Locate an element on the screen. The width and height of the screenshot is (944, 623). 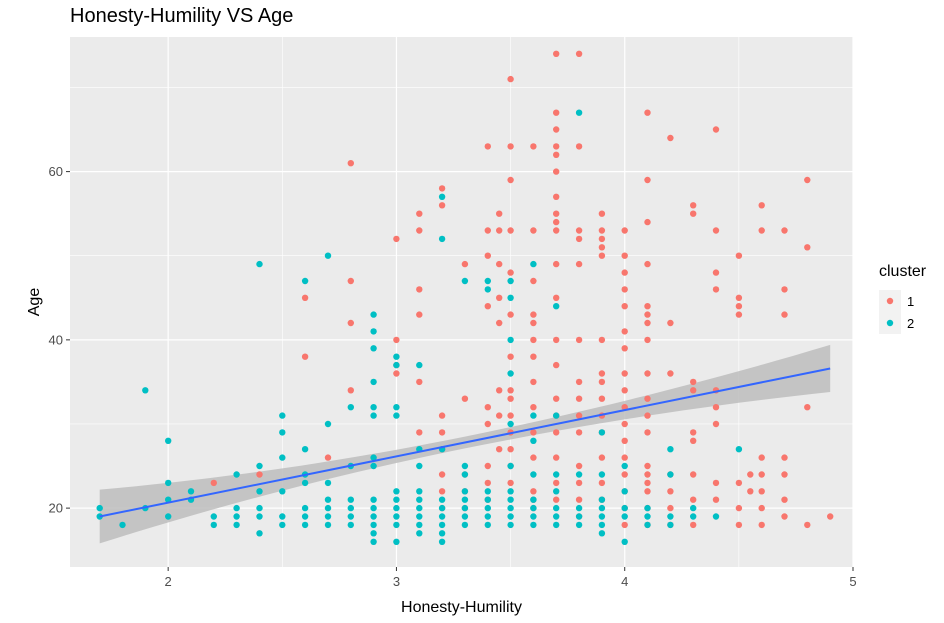
legend-label-1: 1 is located at coordinates (910, 301).